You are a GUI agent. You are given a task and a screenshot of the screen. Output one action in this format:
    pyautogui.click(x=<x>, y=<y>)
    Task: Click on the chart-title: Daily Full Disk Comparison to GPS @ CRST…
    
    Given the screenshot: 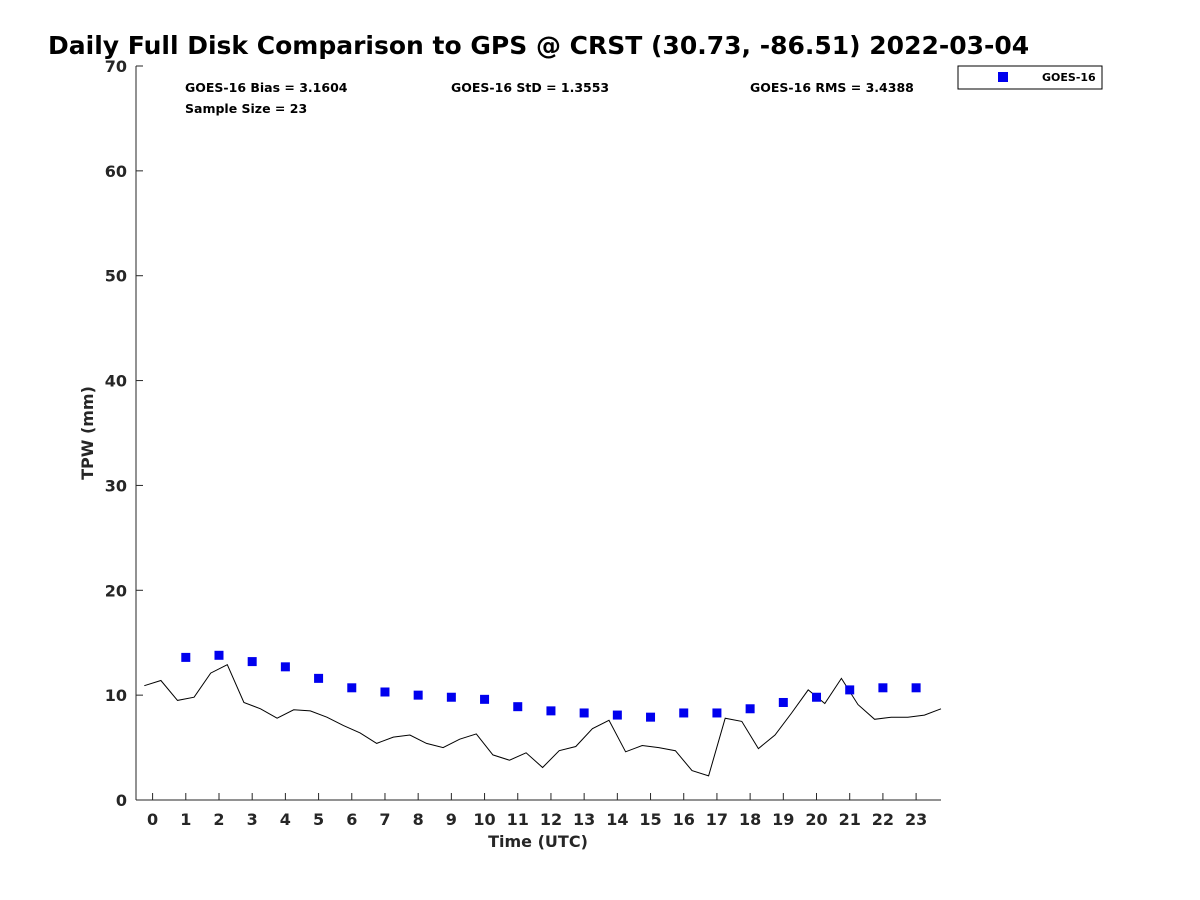 What is the action you would take?
    pyautogui.click(x=538, y=45)
    